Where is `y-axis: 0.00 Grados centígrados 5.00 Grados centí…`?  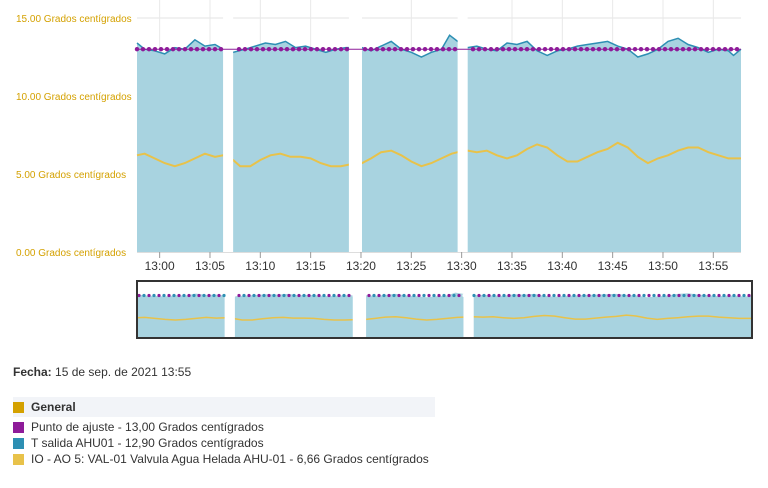 y-axis: 0.00 Grados centígrados 5.00 Grados centí… is located at coordinates (74, 136).